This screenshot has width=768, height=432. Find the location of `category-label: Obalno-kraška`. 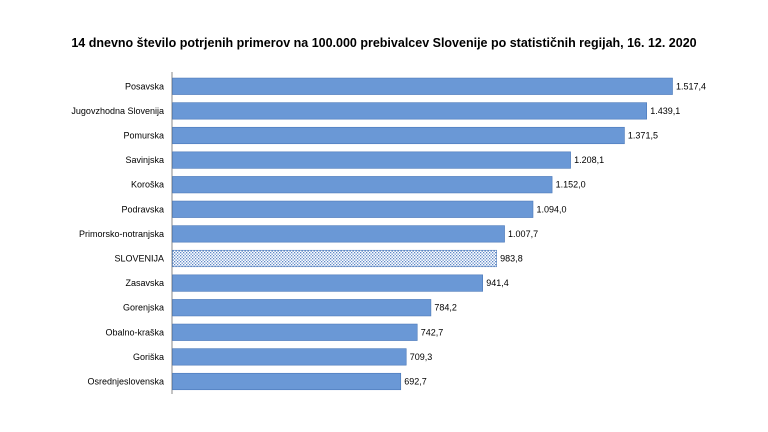

category-label: Obalno-kraška is located at coordinates (134, 332).